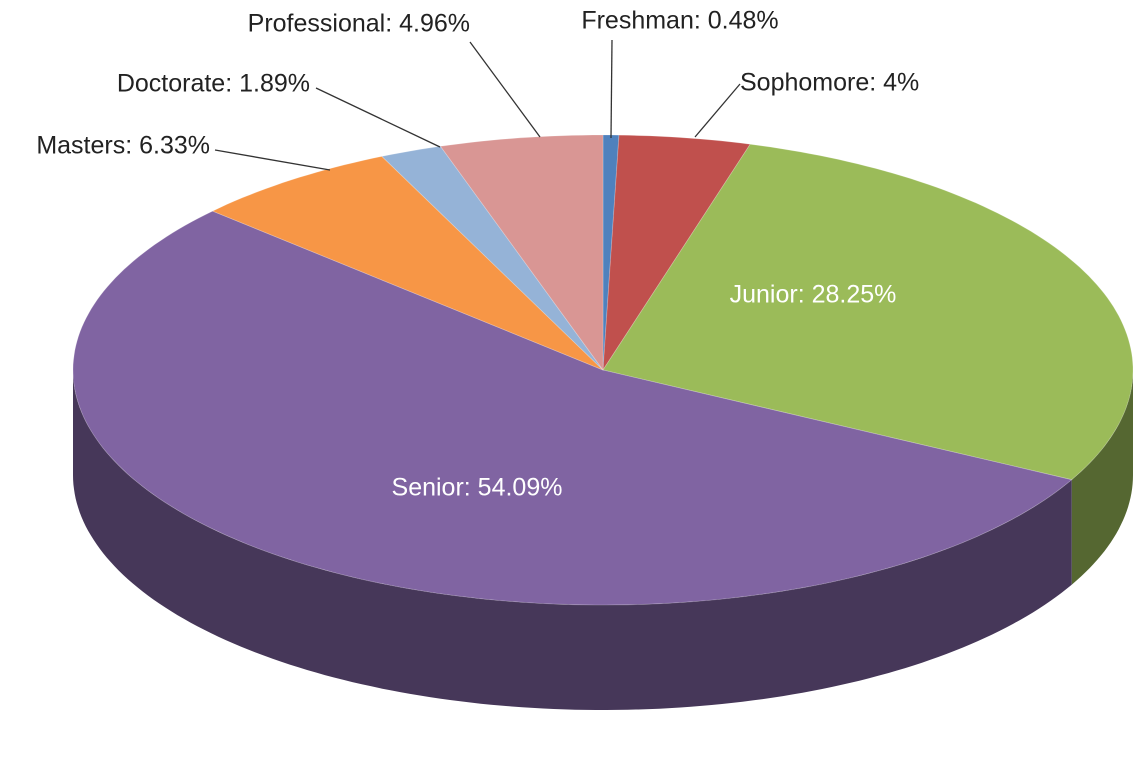 The height and width of the screenshot is (764, 1133). Describe the element at coordinates (829, 83) in the screenshot. I see `data-label: Sophomore: 4%` at that location.